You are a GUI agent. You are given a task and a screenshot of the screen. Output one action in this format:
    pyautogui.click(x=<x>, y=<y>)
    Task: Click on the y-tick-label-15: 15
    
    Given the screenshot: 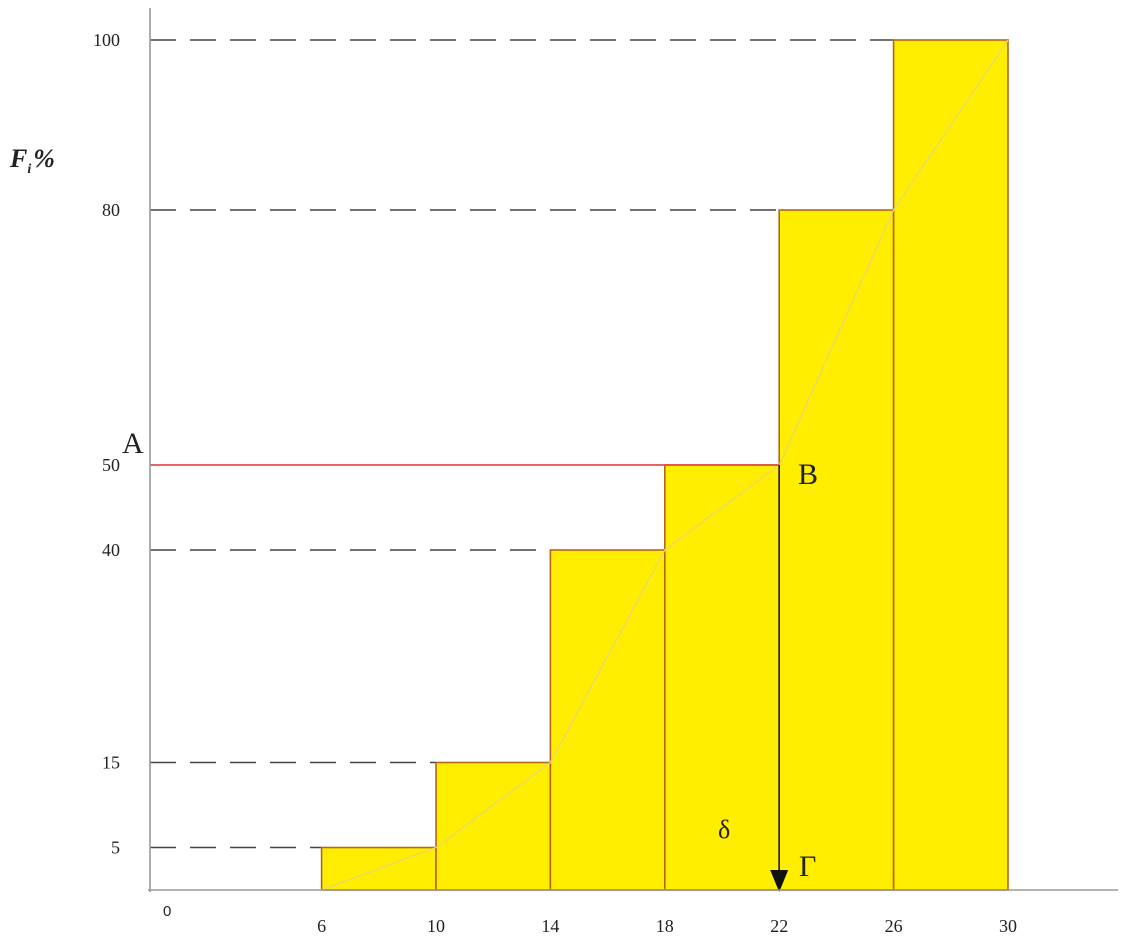 What is the action you would take?
    pyautogui.click(x=111, y=763)
    